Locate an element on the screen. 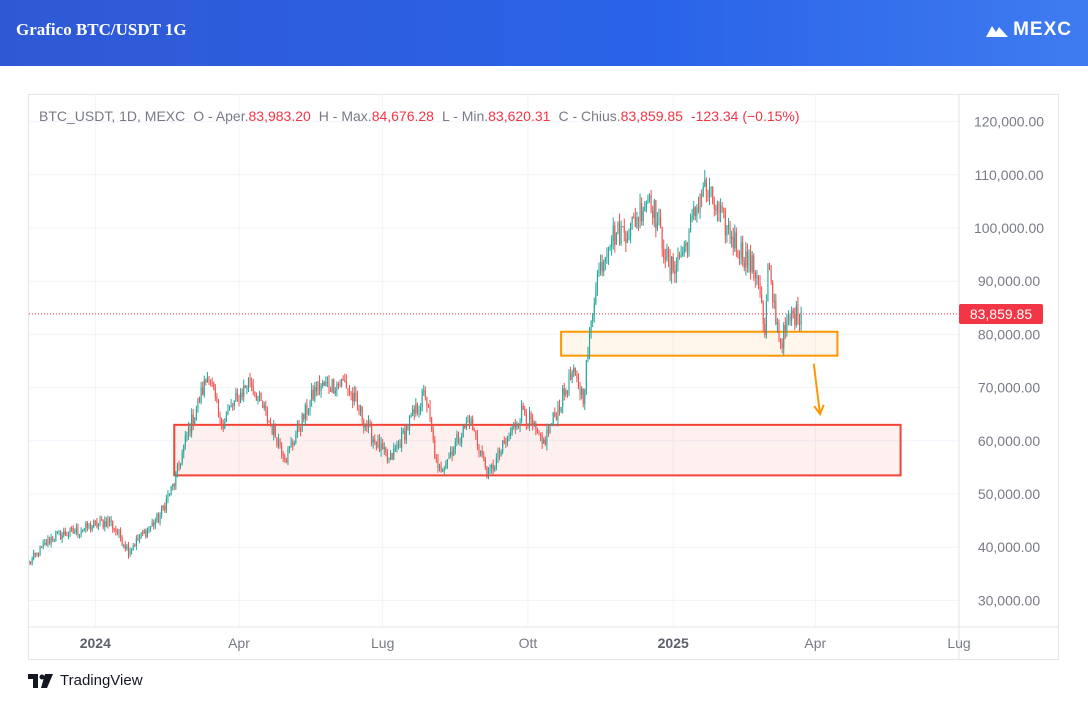 This screenshot has height=720, width=1088. legend-open-value: 83,983.20 is located at coordinates (280, 116).